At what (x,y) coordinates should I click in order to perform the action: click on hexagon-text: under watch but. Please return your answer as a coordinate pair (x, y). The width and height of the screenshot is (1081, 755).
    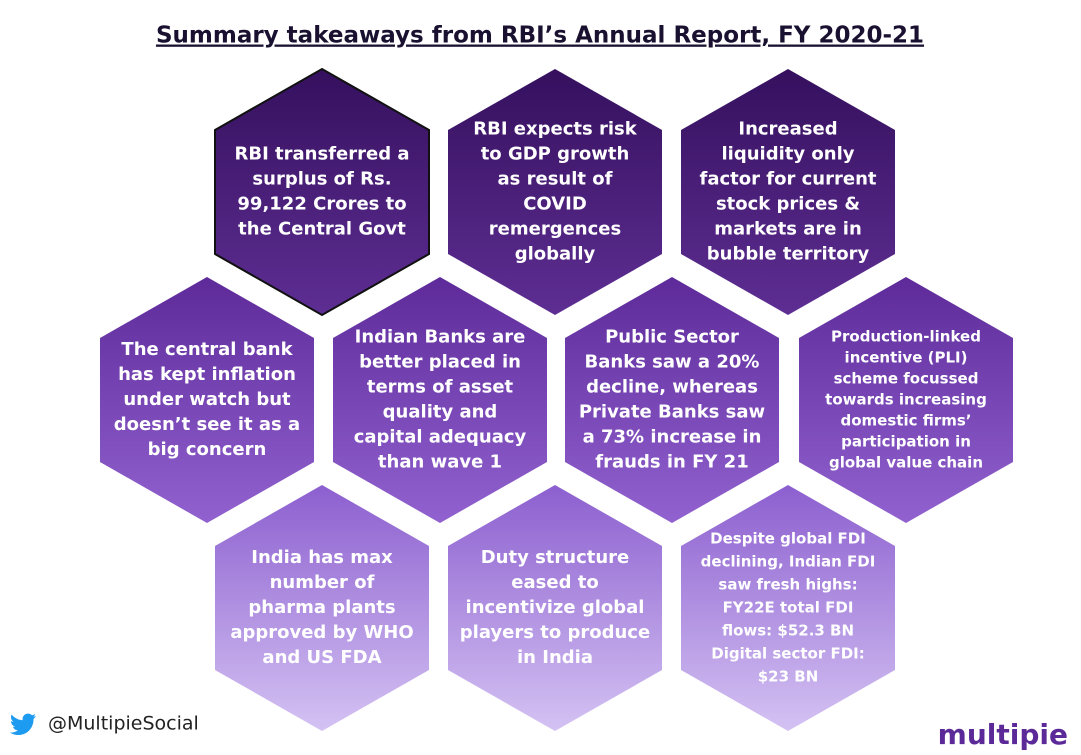
    Looking at the image, I should click on (207, 399).